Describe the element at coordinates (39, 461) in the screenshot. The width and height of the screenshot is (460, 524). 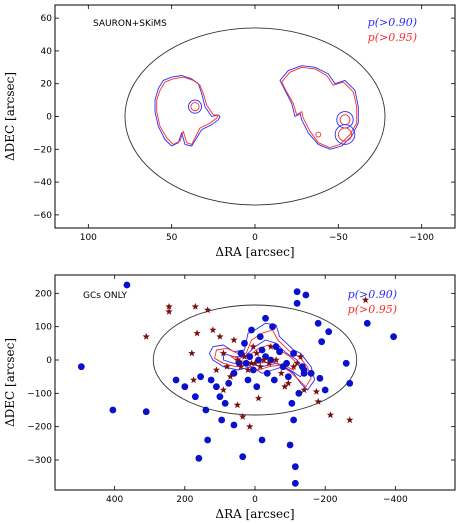
I see `y-tick-label: −300` at that location.